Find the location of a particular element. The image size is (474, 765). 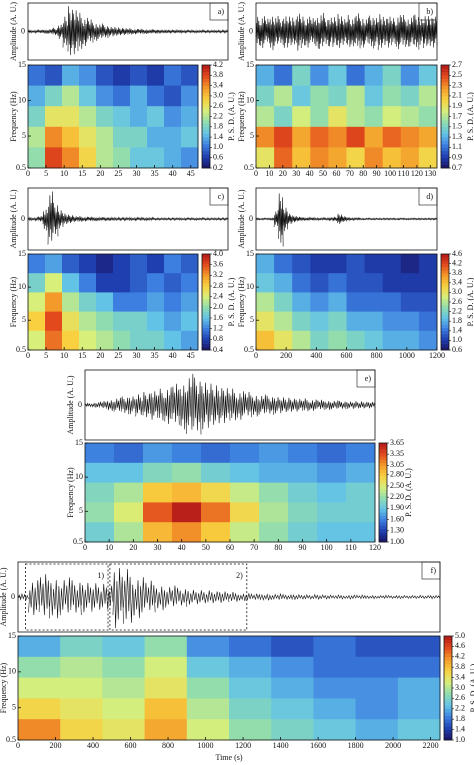

x-tick-label: 15 is located at coordinates (82, 355).